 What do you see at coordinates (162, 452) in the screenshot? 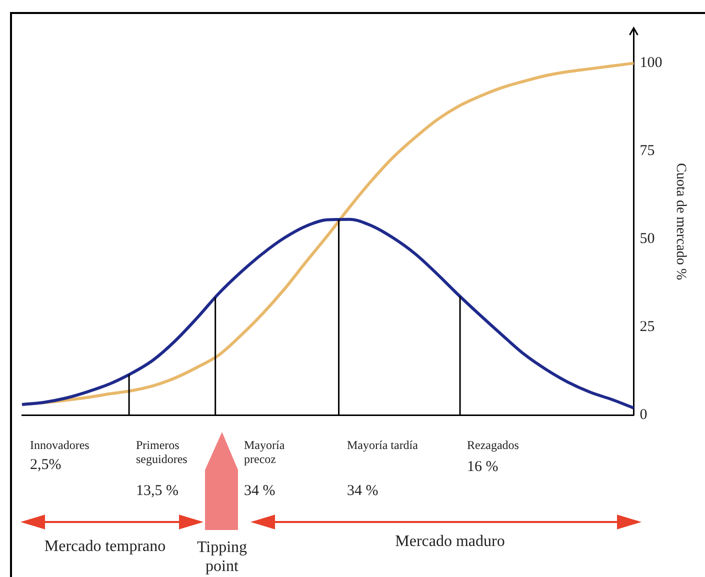
I see `text: Primeros seguidores` at bounding box center [162, 452].